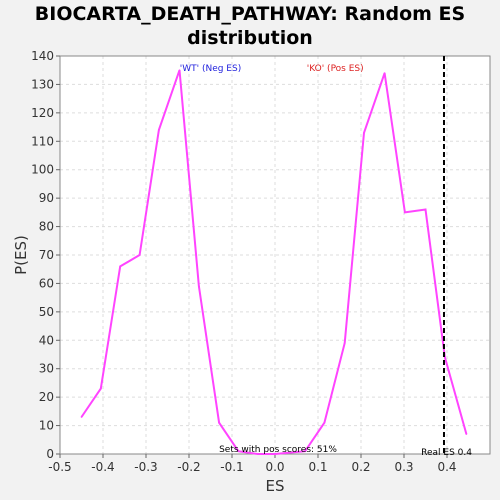  Describe the element at coordinates (46, 312) in the screenshot. I see `y-tick-label: 50` at that location.